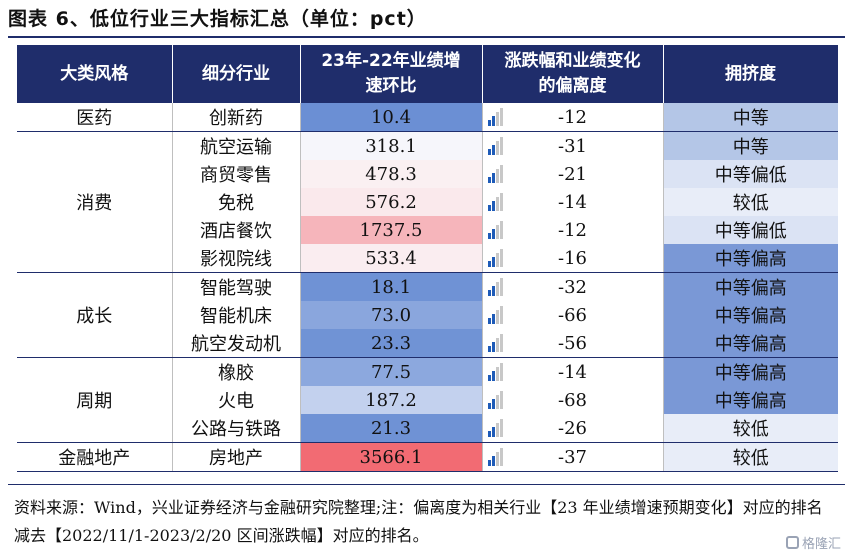 The width and height of the screenshot is (851, 558). I want to click on growth-cell: 187.2, so click(391, 400).